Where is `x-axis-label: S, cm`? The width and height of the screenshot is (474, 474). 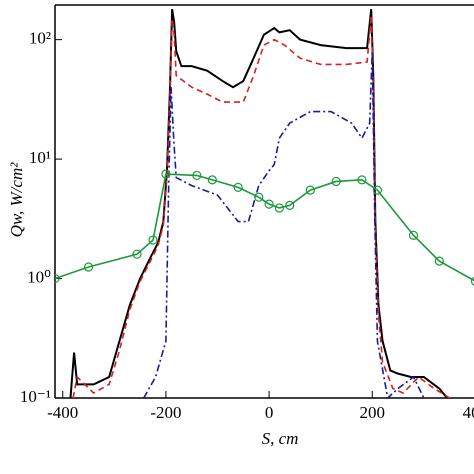
x-axis-label: S, cm is located at coordinates (280, 438).